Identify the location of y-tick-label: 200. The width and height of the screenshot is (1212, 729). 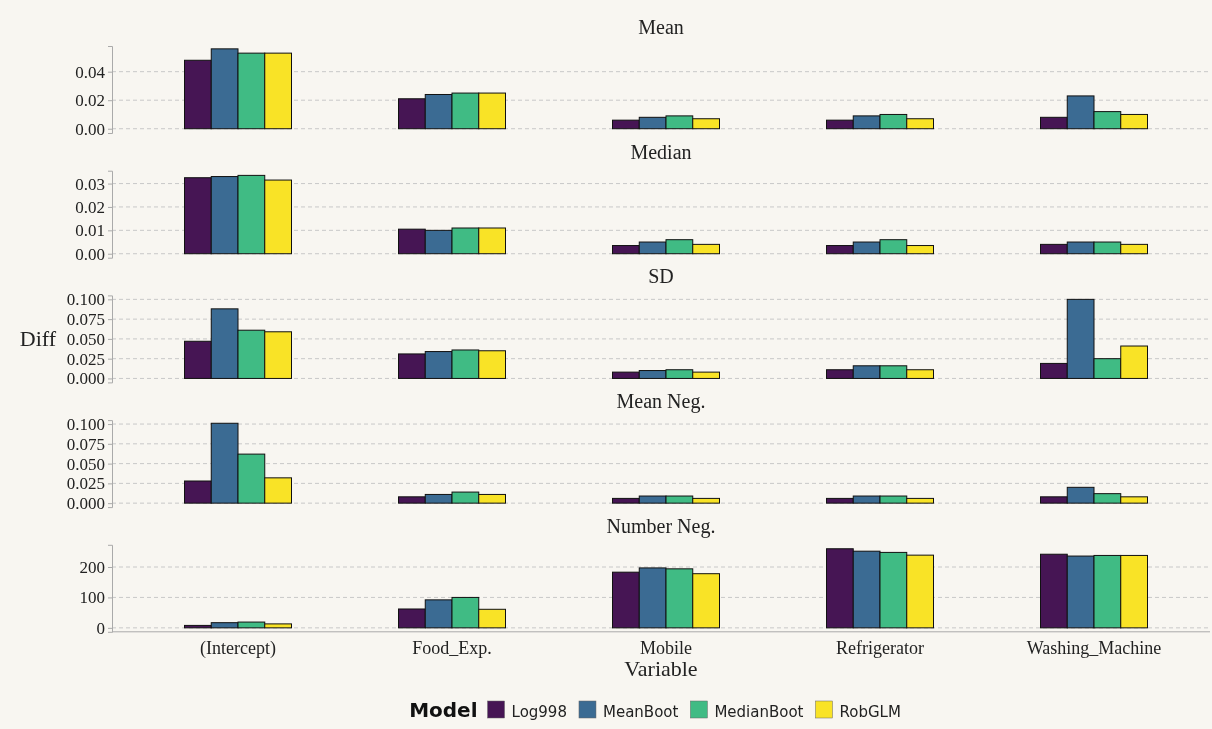
(92, 567).